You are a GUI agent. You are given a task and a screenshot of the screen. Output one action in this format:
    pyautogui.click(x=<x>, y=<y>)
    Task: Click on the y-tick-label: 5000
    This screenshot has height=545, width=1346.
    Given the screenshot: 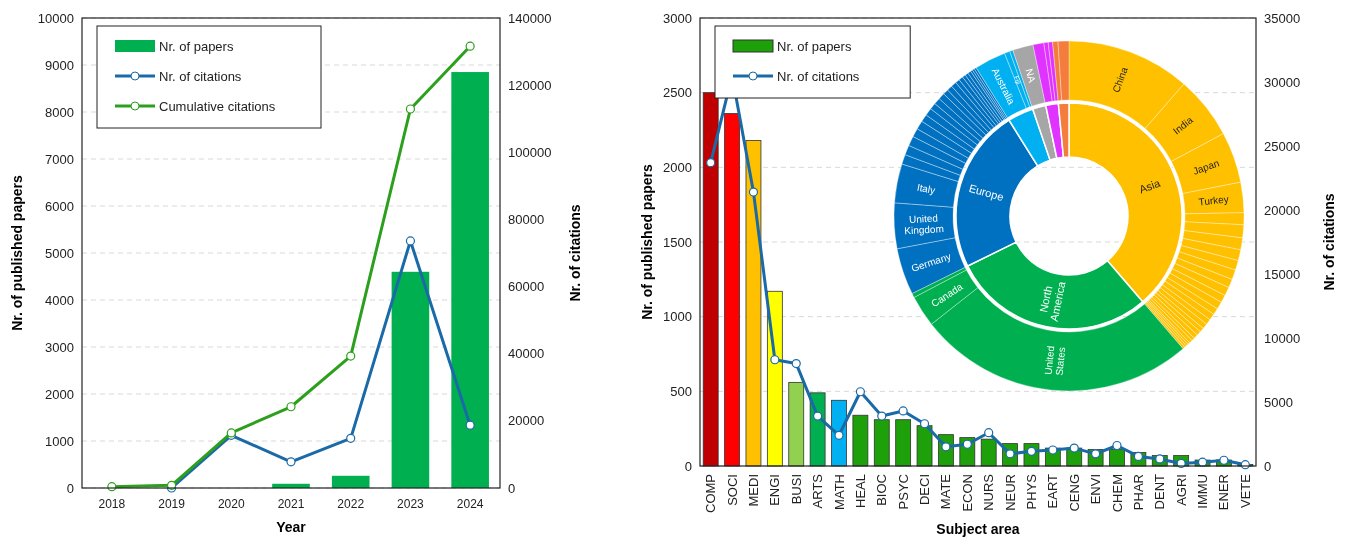 What is the action you would take?
    pyautogui.click(x=59, y=253)
    